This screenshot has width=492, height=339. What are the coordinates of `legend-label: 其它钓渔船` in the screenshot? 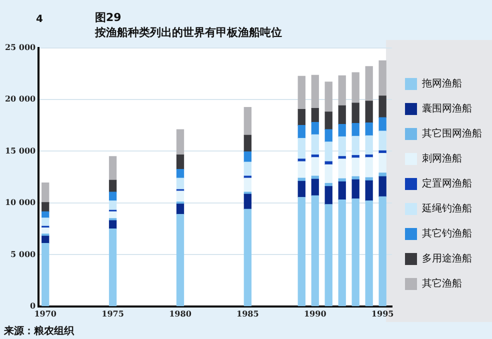 It's located at (447, 234).